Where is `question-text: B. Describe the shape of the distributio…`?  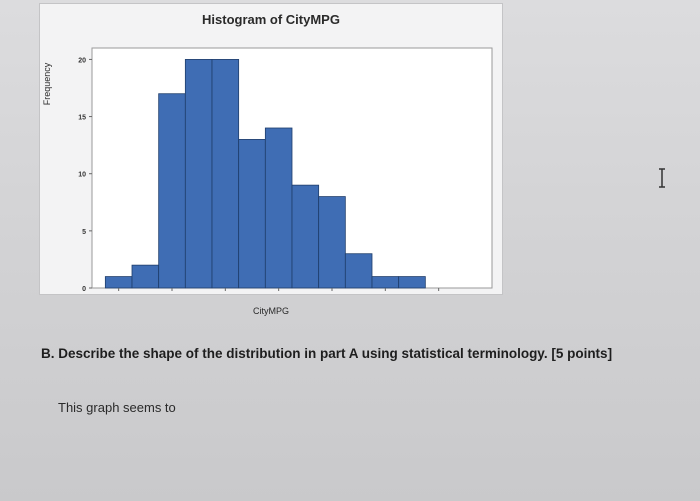
question-text: B. Describe the shape of the distributio… is located at coordinates (327, 353).